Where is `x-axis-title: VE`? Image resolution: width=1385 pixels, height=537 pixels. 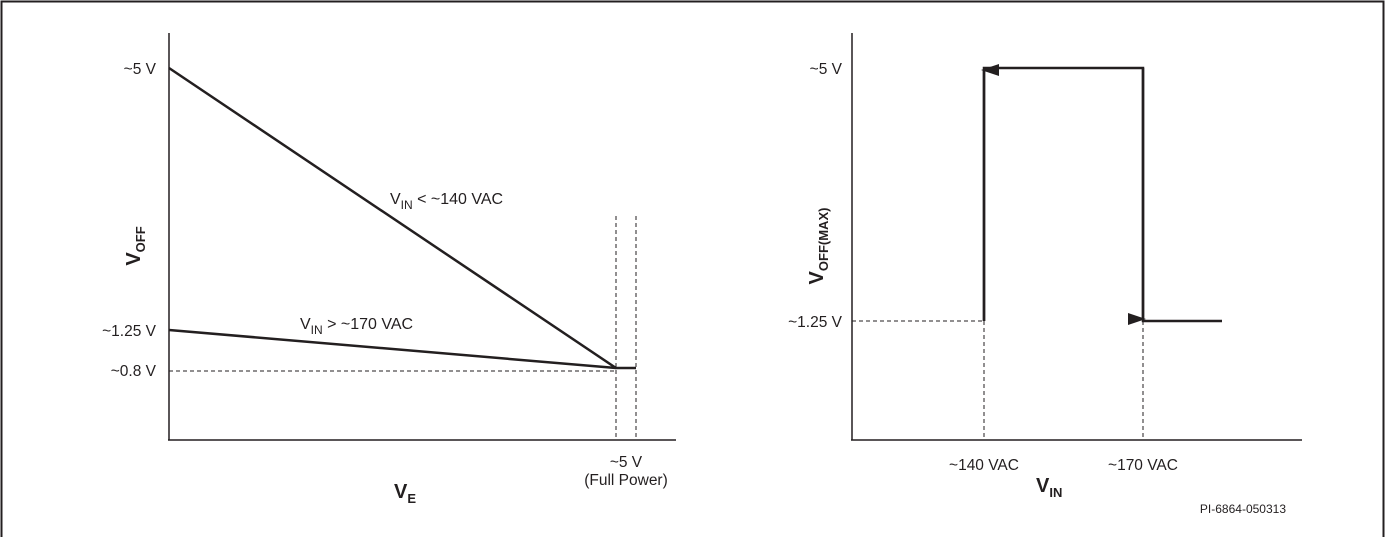 x-axis-title: VE is located at coordinates (405, 493).